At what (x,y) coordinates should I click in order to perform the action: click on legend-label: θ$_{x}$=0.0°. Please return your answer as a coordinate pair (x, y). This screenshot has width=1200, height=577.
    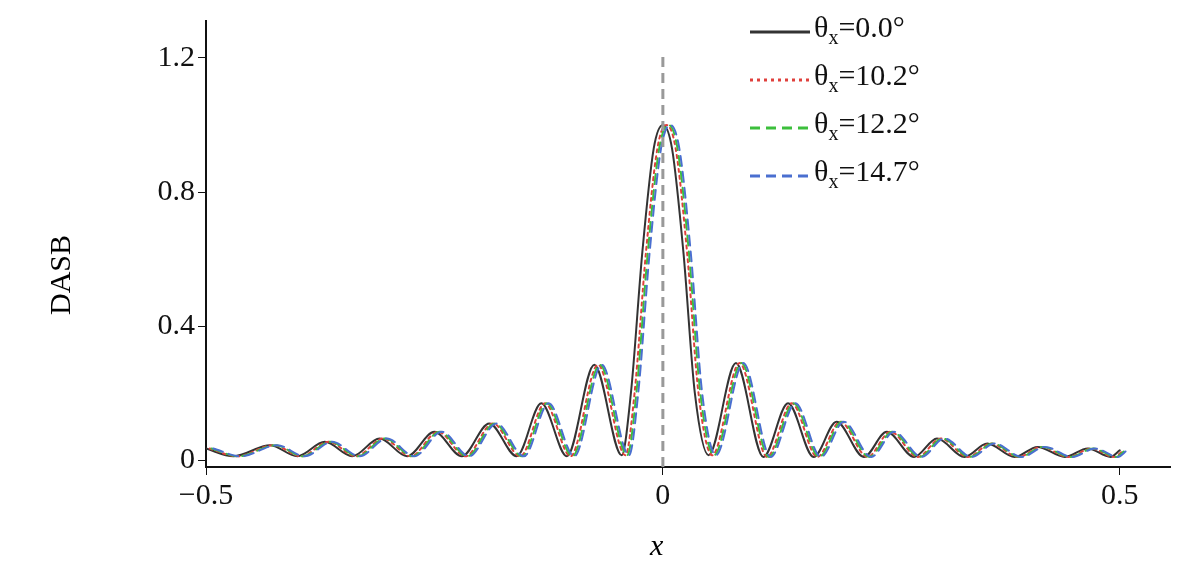
    Looking at the image, I should click on (859, 29).